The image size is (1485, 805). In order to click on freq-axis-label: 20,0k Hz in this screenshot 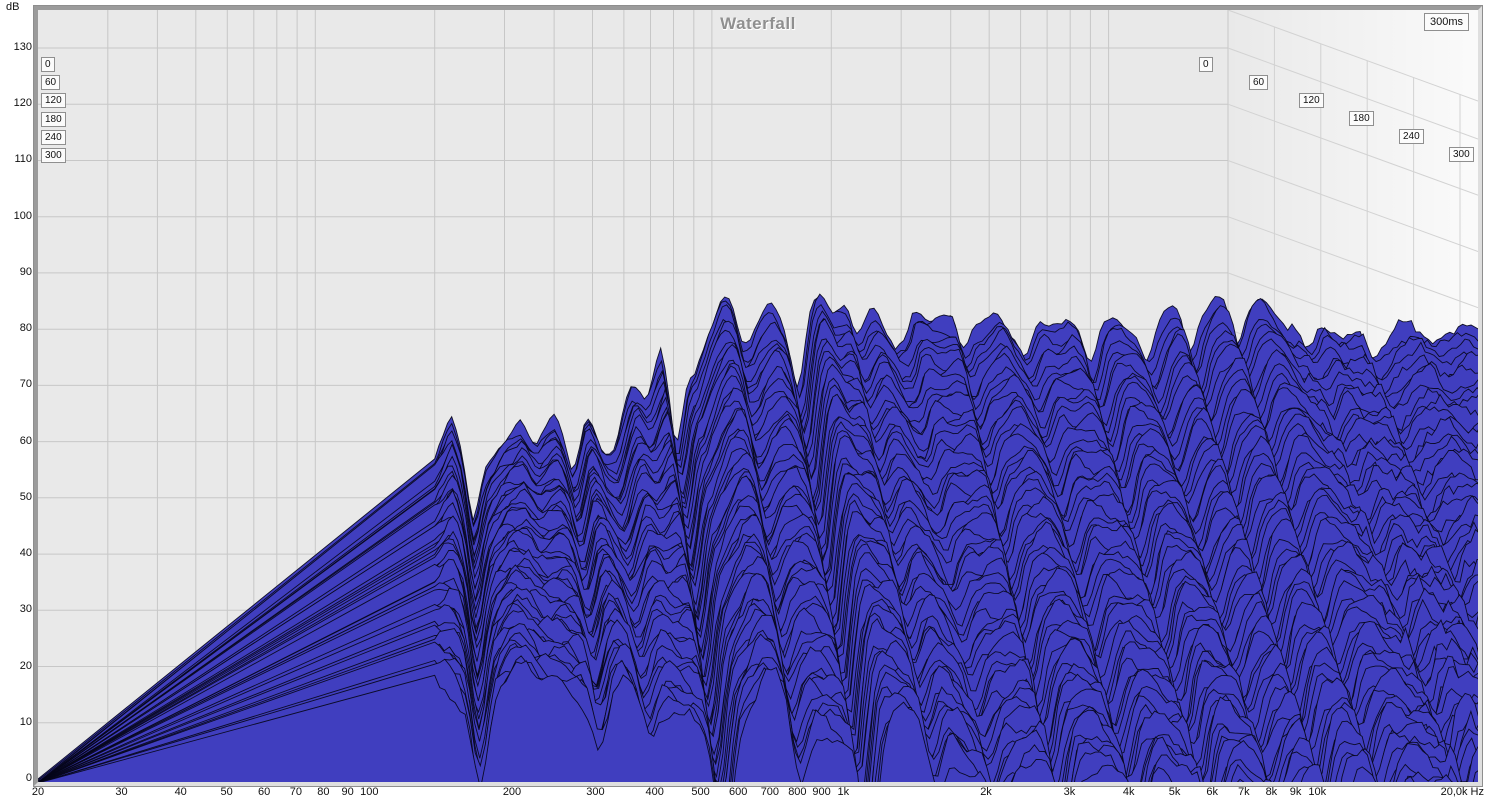, I will do `click(1462, 792)`.